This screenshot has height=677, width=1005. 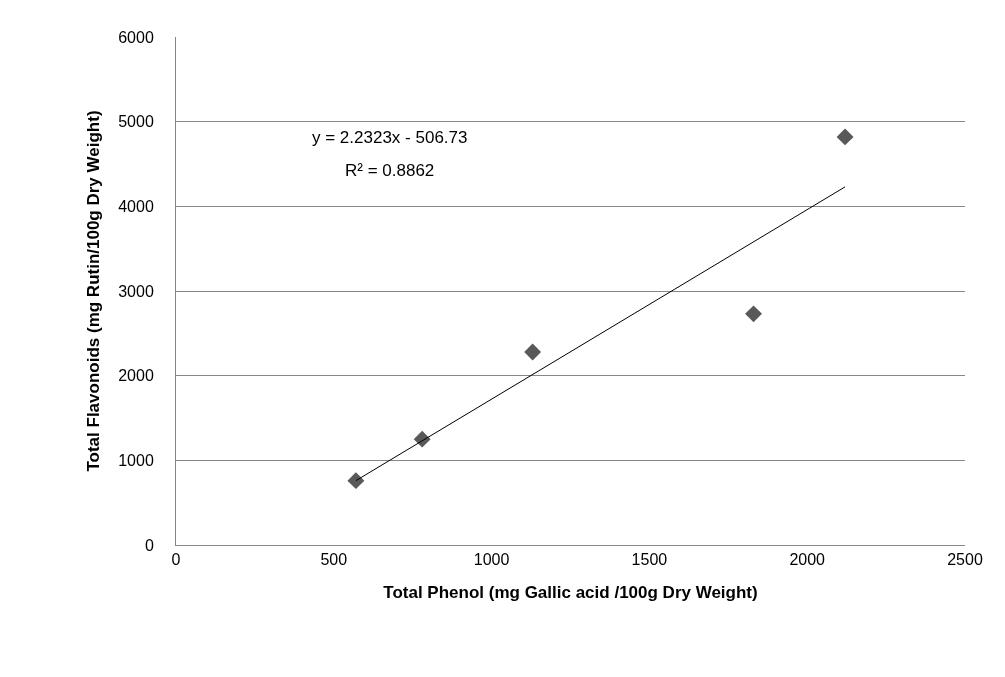 What do you see at coordinates (649, 560) in the screenshot?
I see `x-tick-label: 1500` at bounding box center [649, 560].